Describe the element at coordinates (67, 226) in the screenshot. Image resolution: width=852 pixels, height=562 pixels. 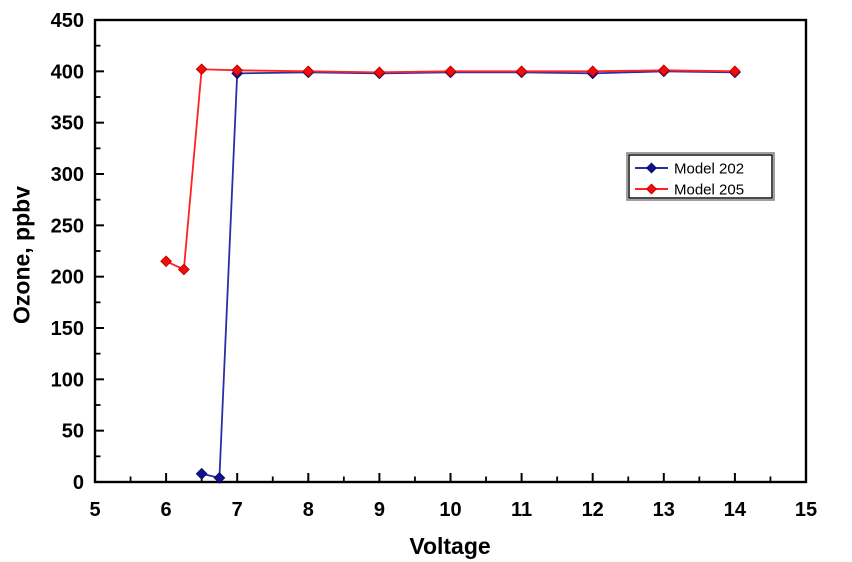
I see `y-axis-tick-label: 250` at that location.